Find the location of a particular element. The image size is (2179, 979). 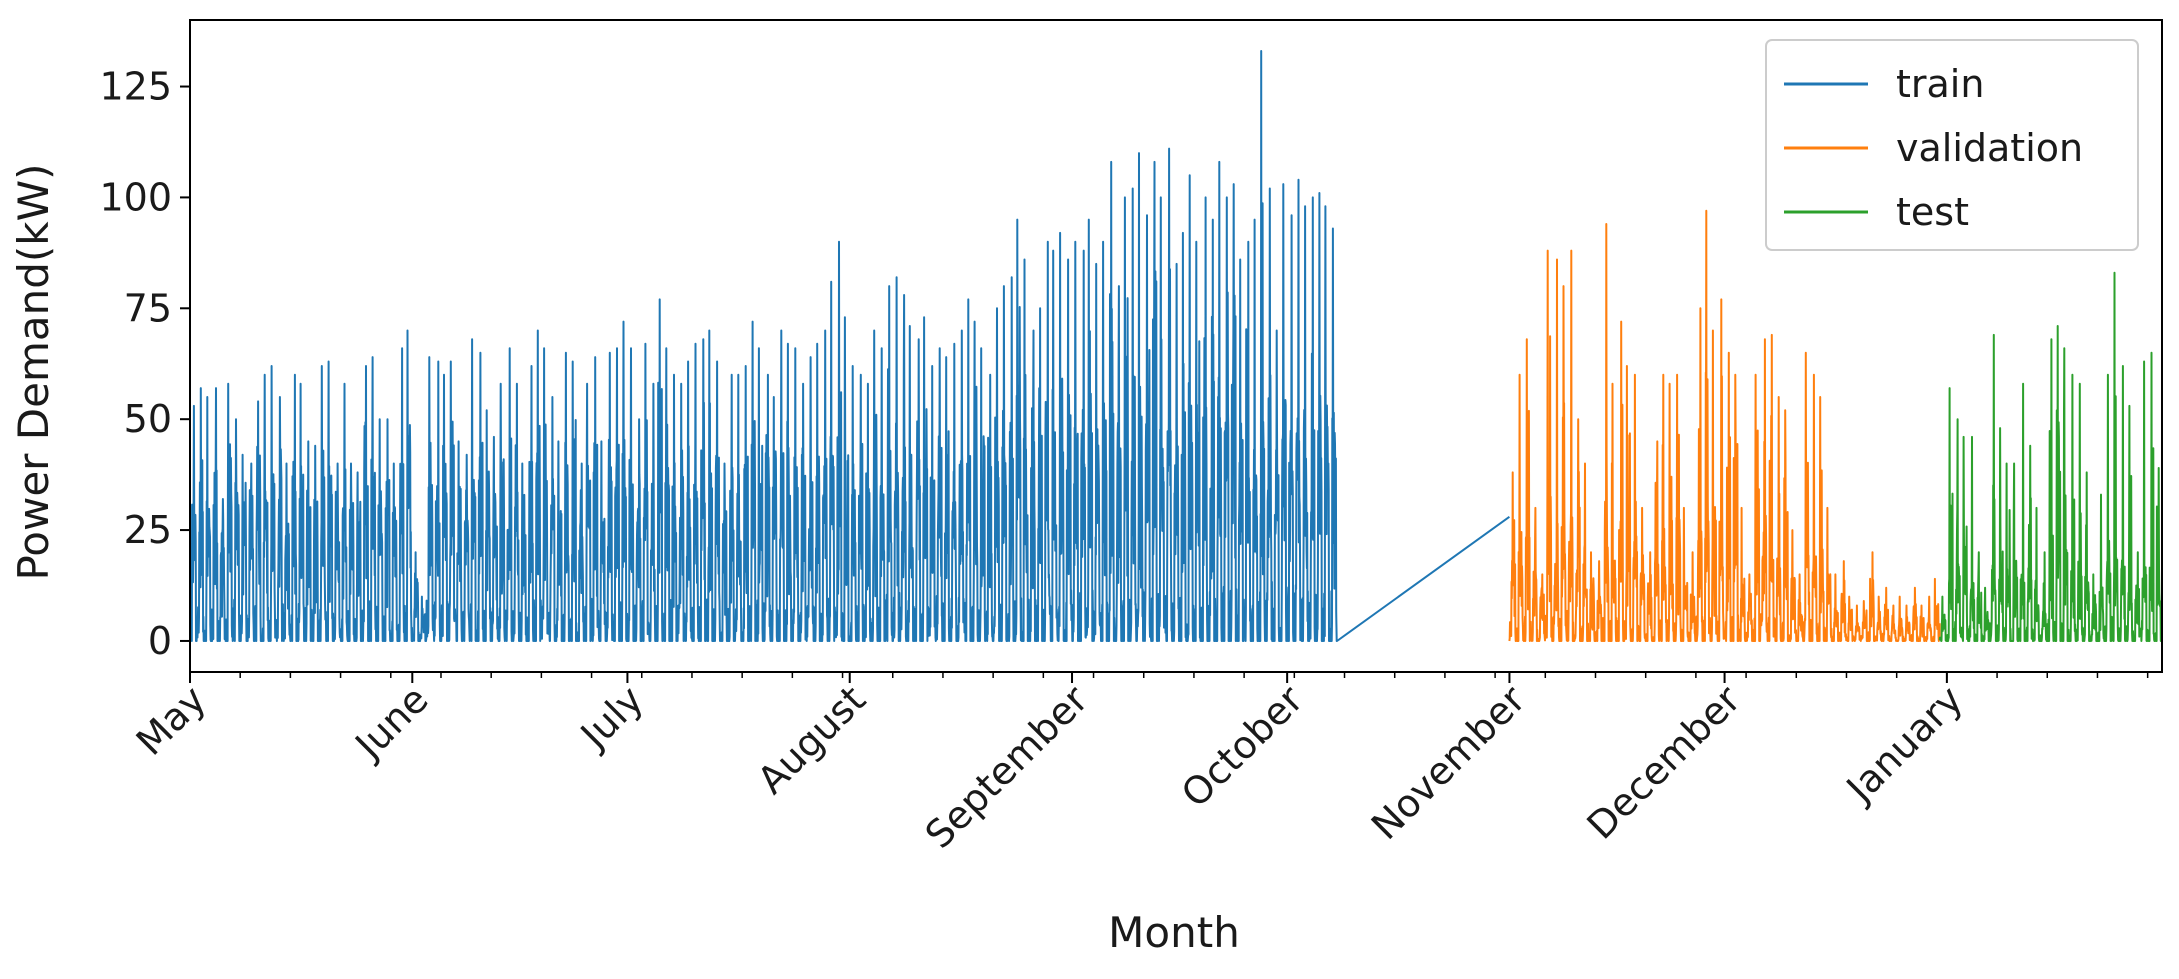

legend-label-validation: validation is located at coordinates (1989, 148).